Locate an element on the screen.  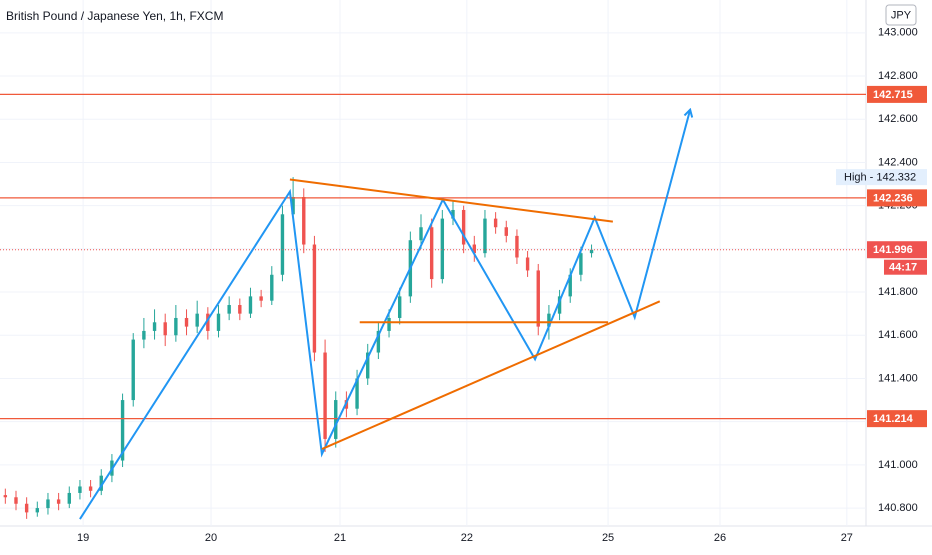
y-tick-label: 141.000 is located at coordinates (898, 465).